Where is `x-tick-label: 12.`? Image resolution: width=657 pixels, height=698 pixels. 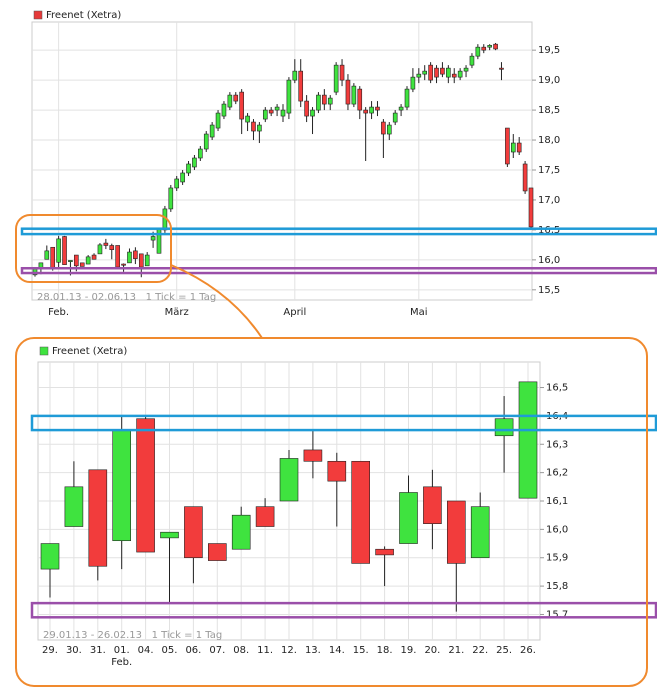
x-tick-label: 12. is located at coordinates (289, 650).